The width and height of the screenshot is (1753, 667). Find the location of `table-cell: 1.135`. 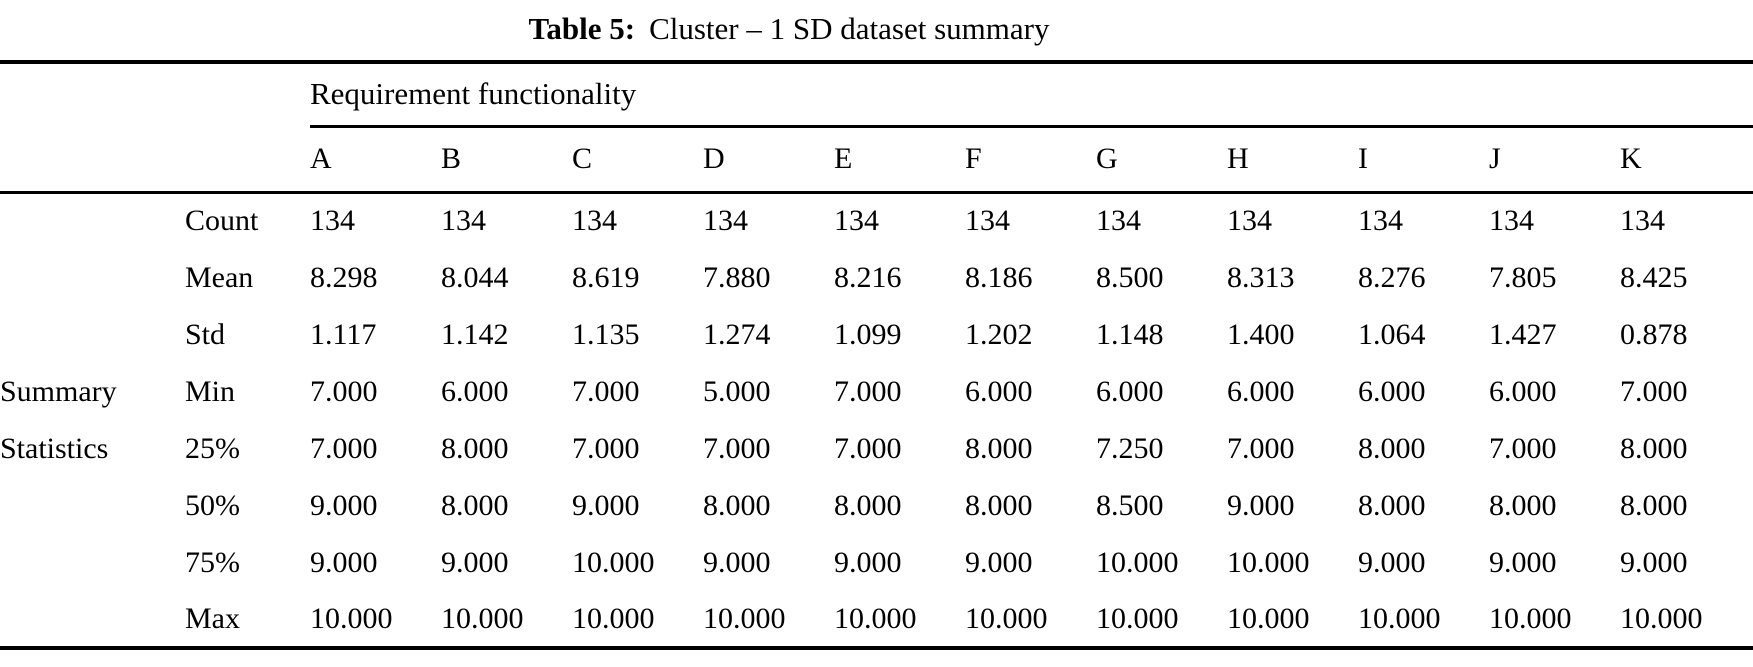

table-cell: 1.135 is located at coordinates (606, 334).